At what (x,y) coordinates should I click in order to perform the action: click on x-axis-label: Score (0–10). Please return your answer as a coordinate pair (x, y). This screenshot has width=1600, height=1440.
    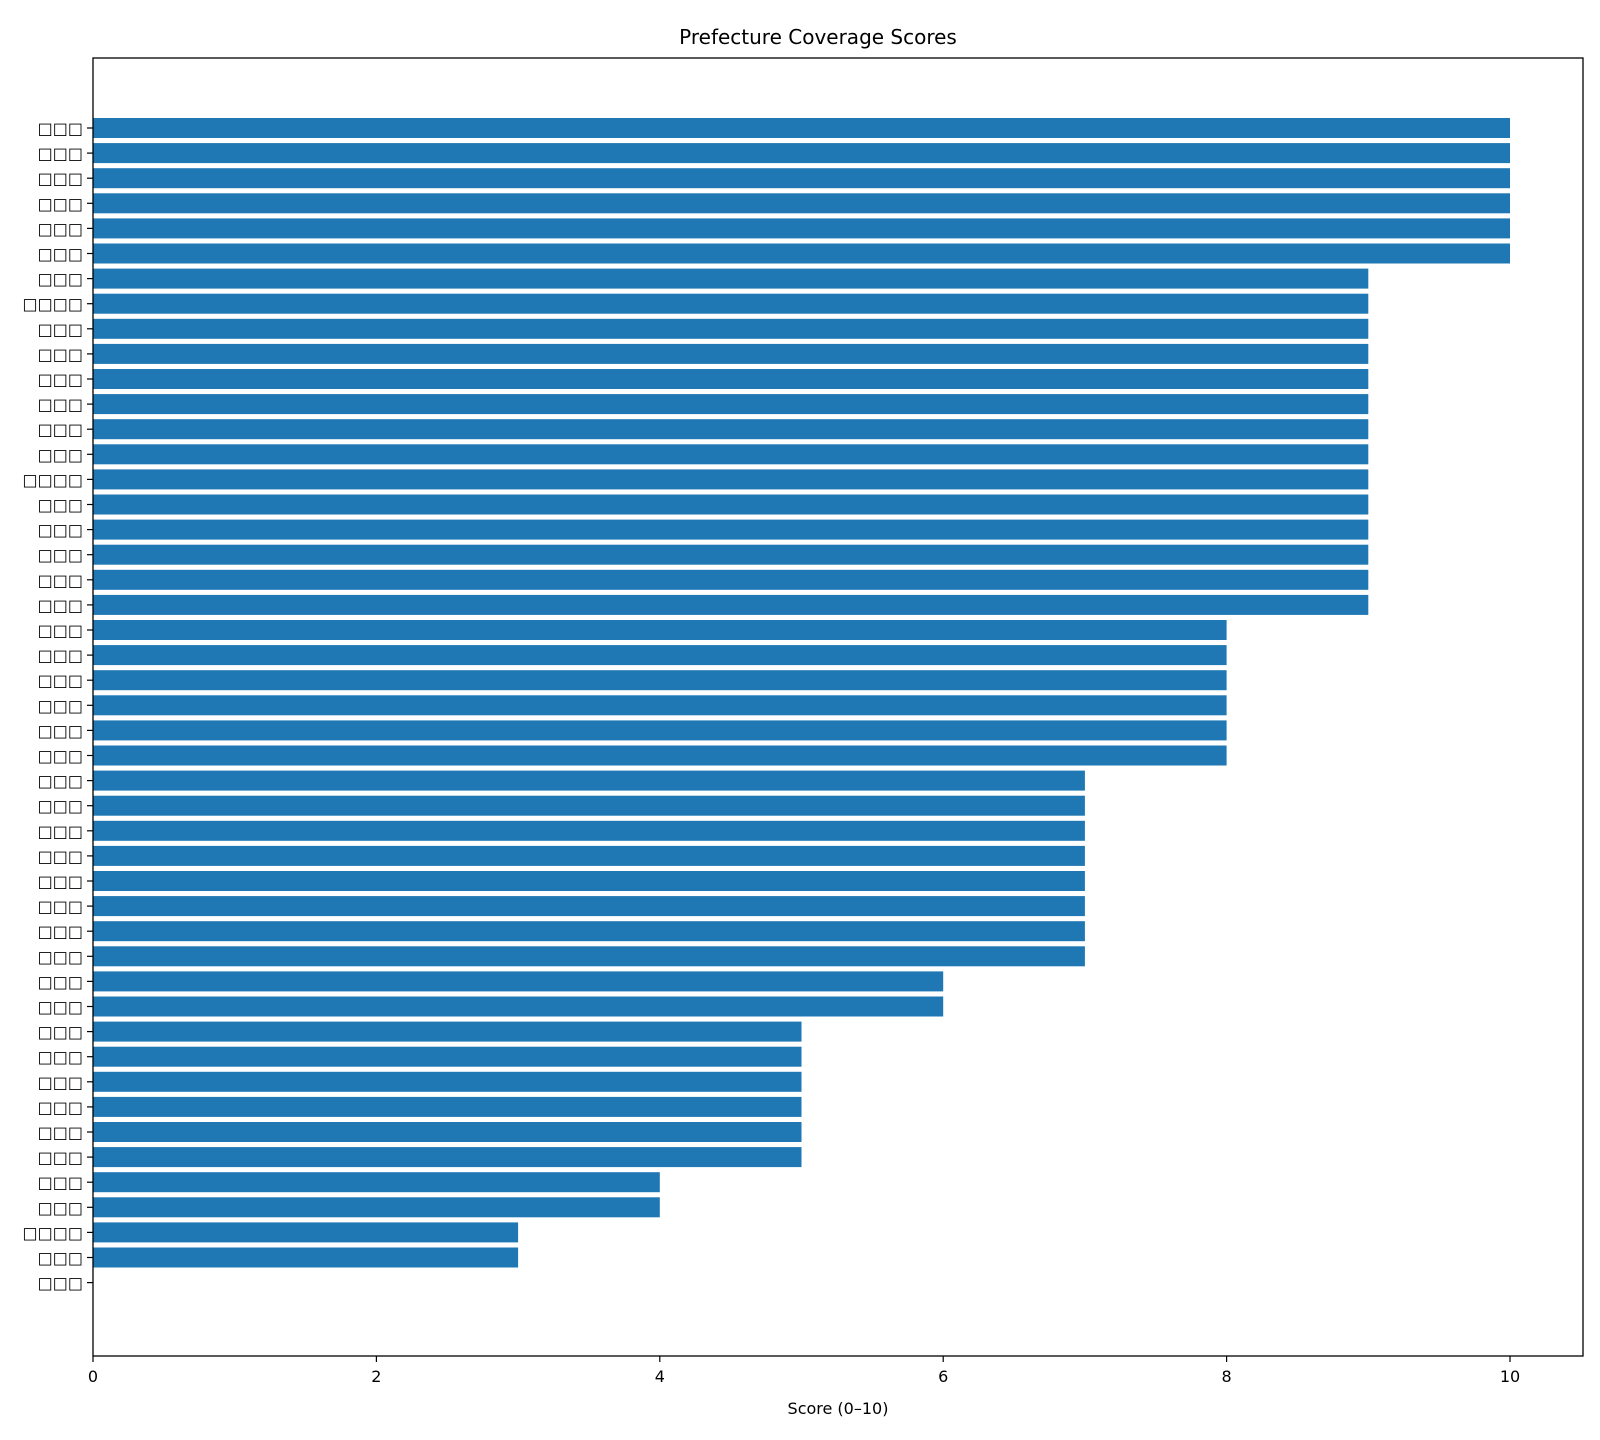
    Looking at the image, I should click on (838, 1408).